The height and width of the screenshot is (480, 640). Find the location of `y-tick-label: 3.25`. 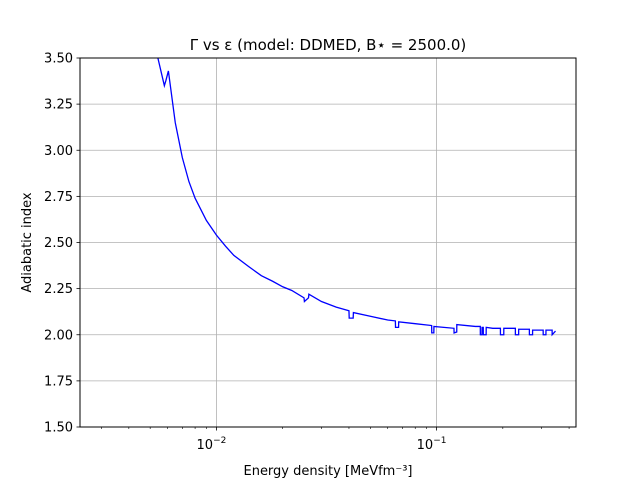

y-tick-label: 3.25 is located at coordinates (58, 105).